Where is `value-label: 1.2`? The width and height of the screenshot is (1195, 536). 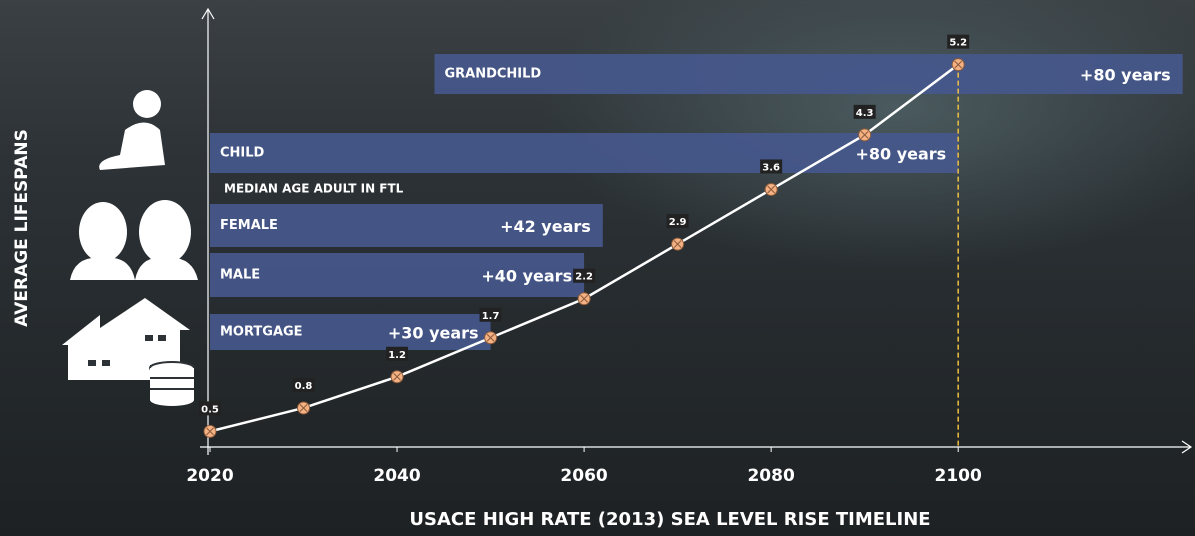
value-label: 1.2 is located at coordinates (397, 355).